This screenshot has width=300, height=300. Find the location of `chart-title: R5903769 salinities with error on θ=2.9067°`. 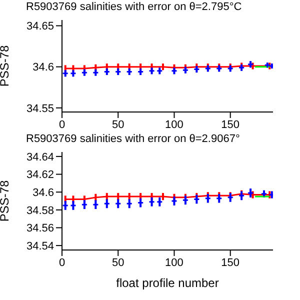

chart-title: R5903769 salinities with error on θ=2.9067° is located at coordinates (133, 139).